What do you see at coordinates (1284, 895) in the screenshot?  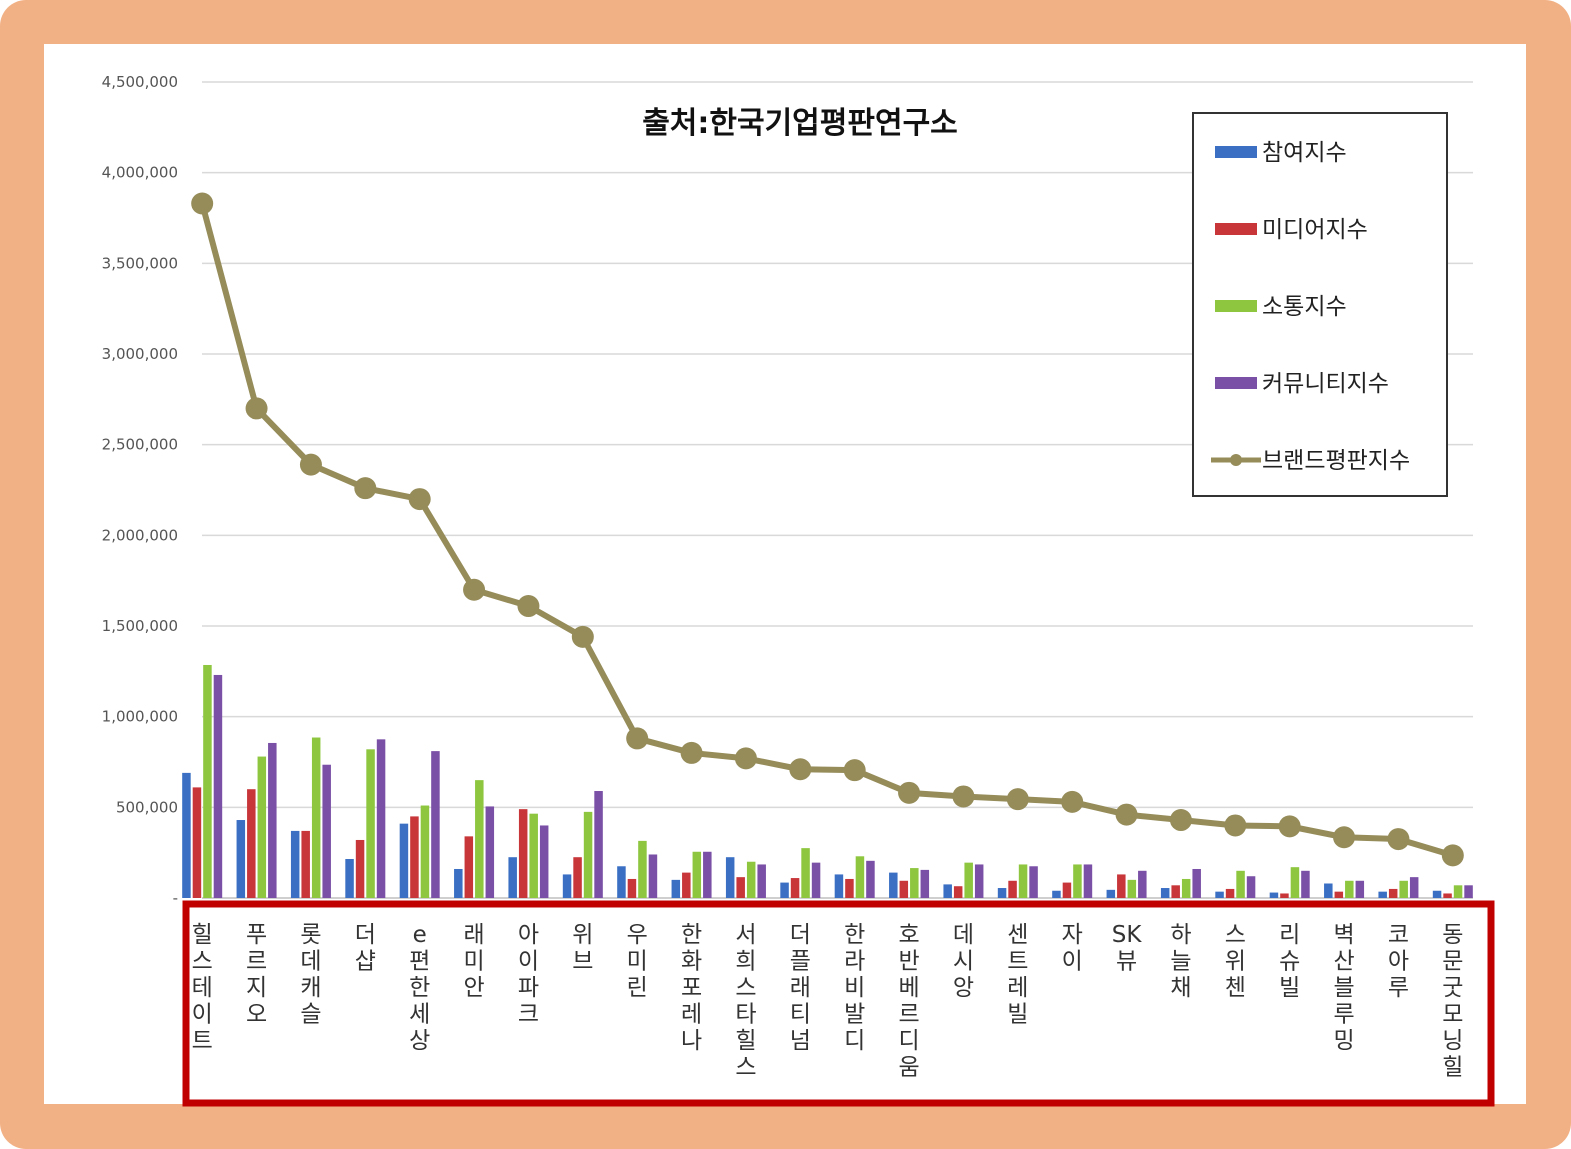 I see `bar-미디어지수-리슈빌` at bounding box center [1284, 895].